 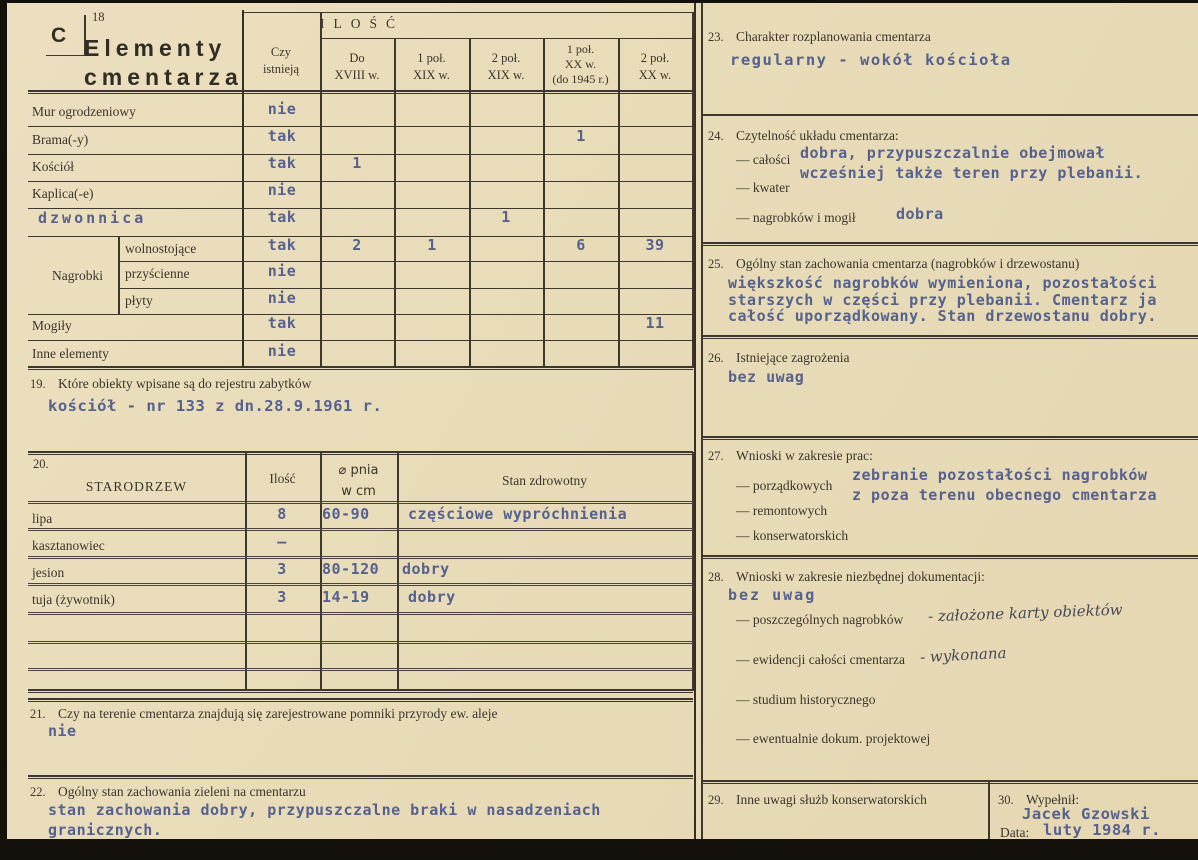 I want to click on section-number: 19., so click(x=38, y=384).